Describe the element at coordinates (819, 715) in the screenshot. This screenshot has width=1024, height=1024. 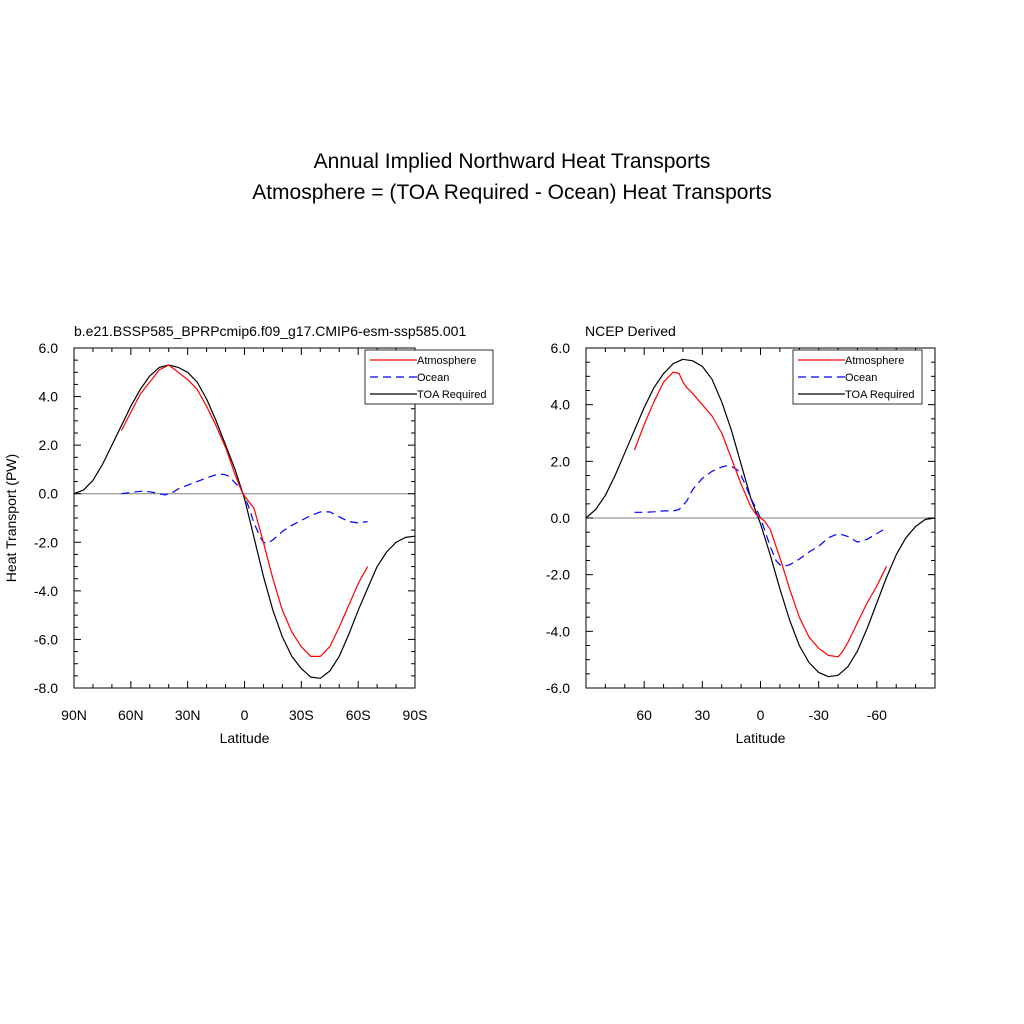
I see `x-tick-label: -30` at that location.